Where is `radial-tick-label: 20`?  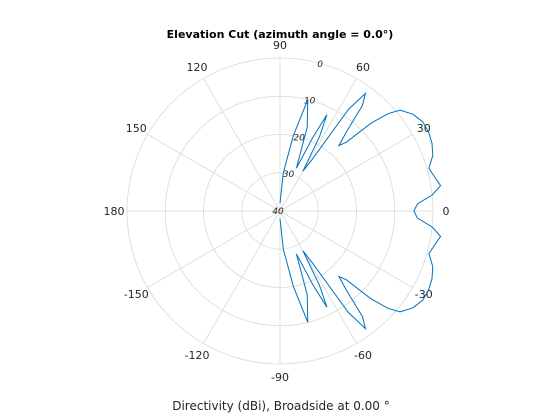 radial-tick-label: 20 is located at coordinates (299, 138).